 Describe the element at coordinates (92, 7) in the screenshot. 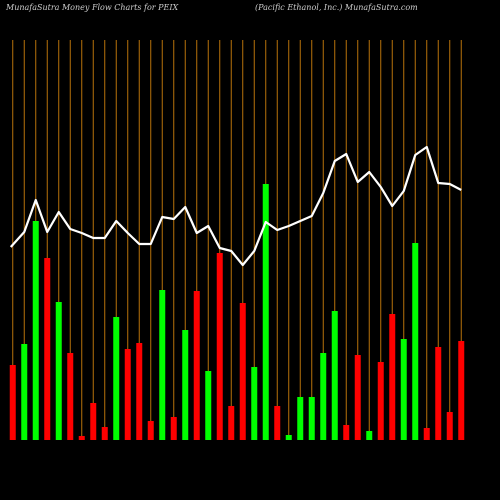

I see `chart-title: MunafaSutra Money Flow Charts for PEIX` at that location.